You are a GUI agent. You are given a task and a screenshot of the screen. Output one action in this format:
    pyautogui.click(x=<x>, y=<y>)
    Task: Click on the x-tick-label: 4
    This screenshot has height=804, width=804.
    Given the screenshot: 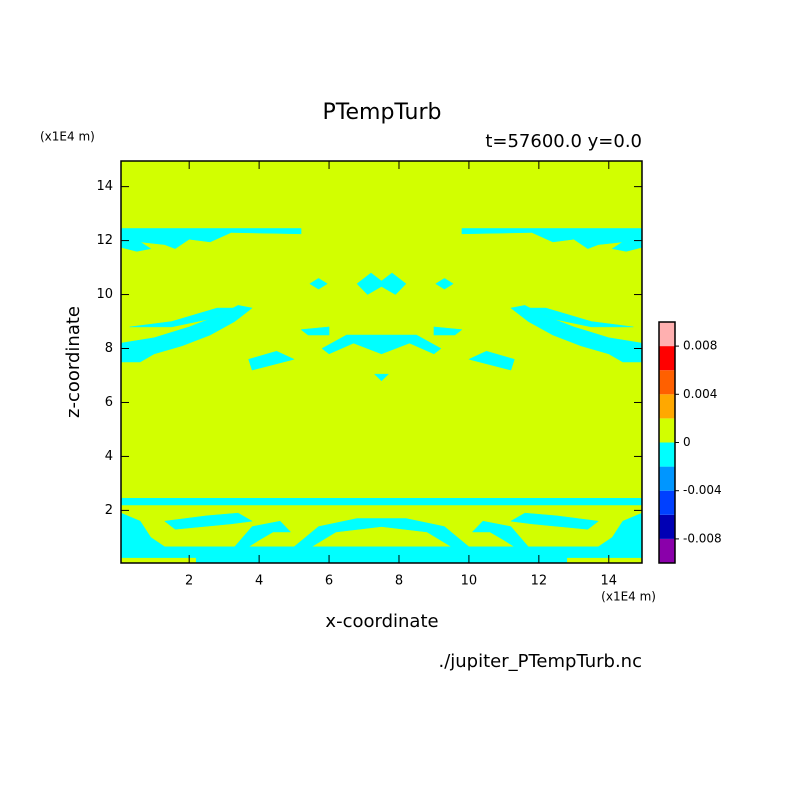 What is the action you would take?
    pyautogui.click(x=259, y=581)
    